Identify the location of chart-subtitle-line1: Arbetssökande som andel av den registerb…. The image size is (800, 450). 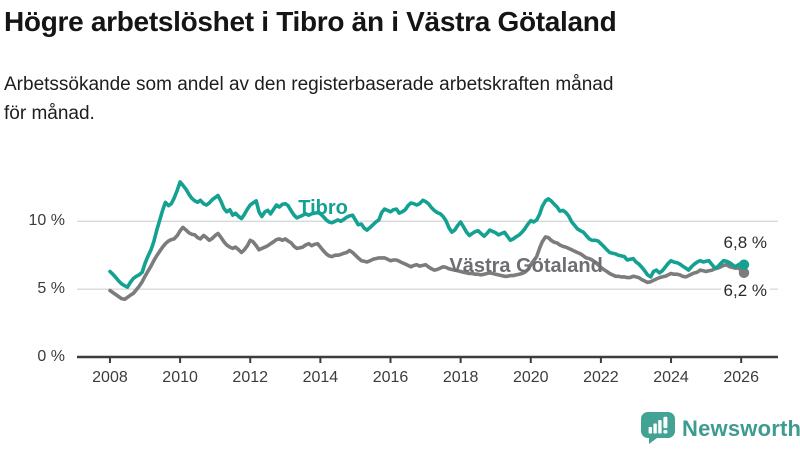
(309, 84).